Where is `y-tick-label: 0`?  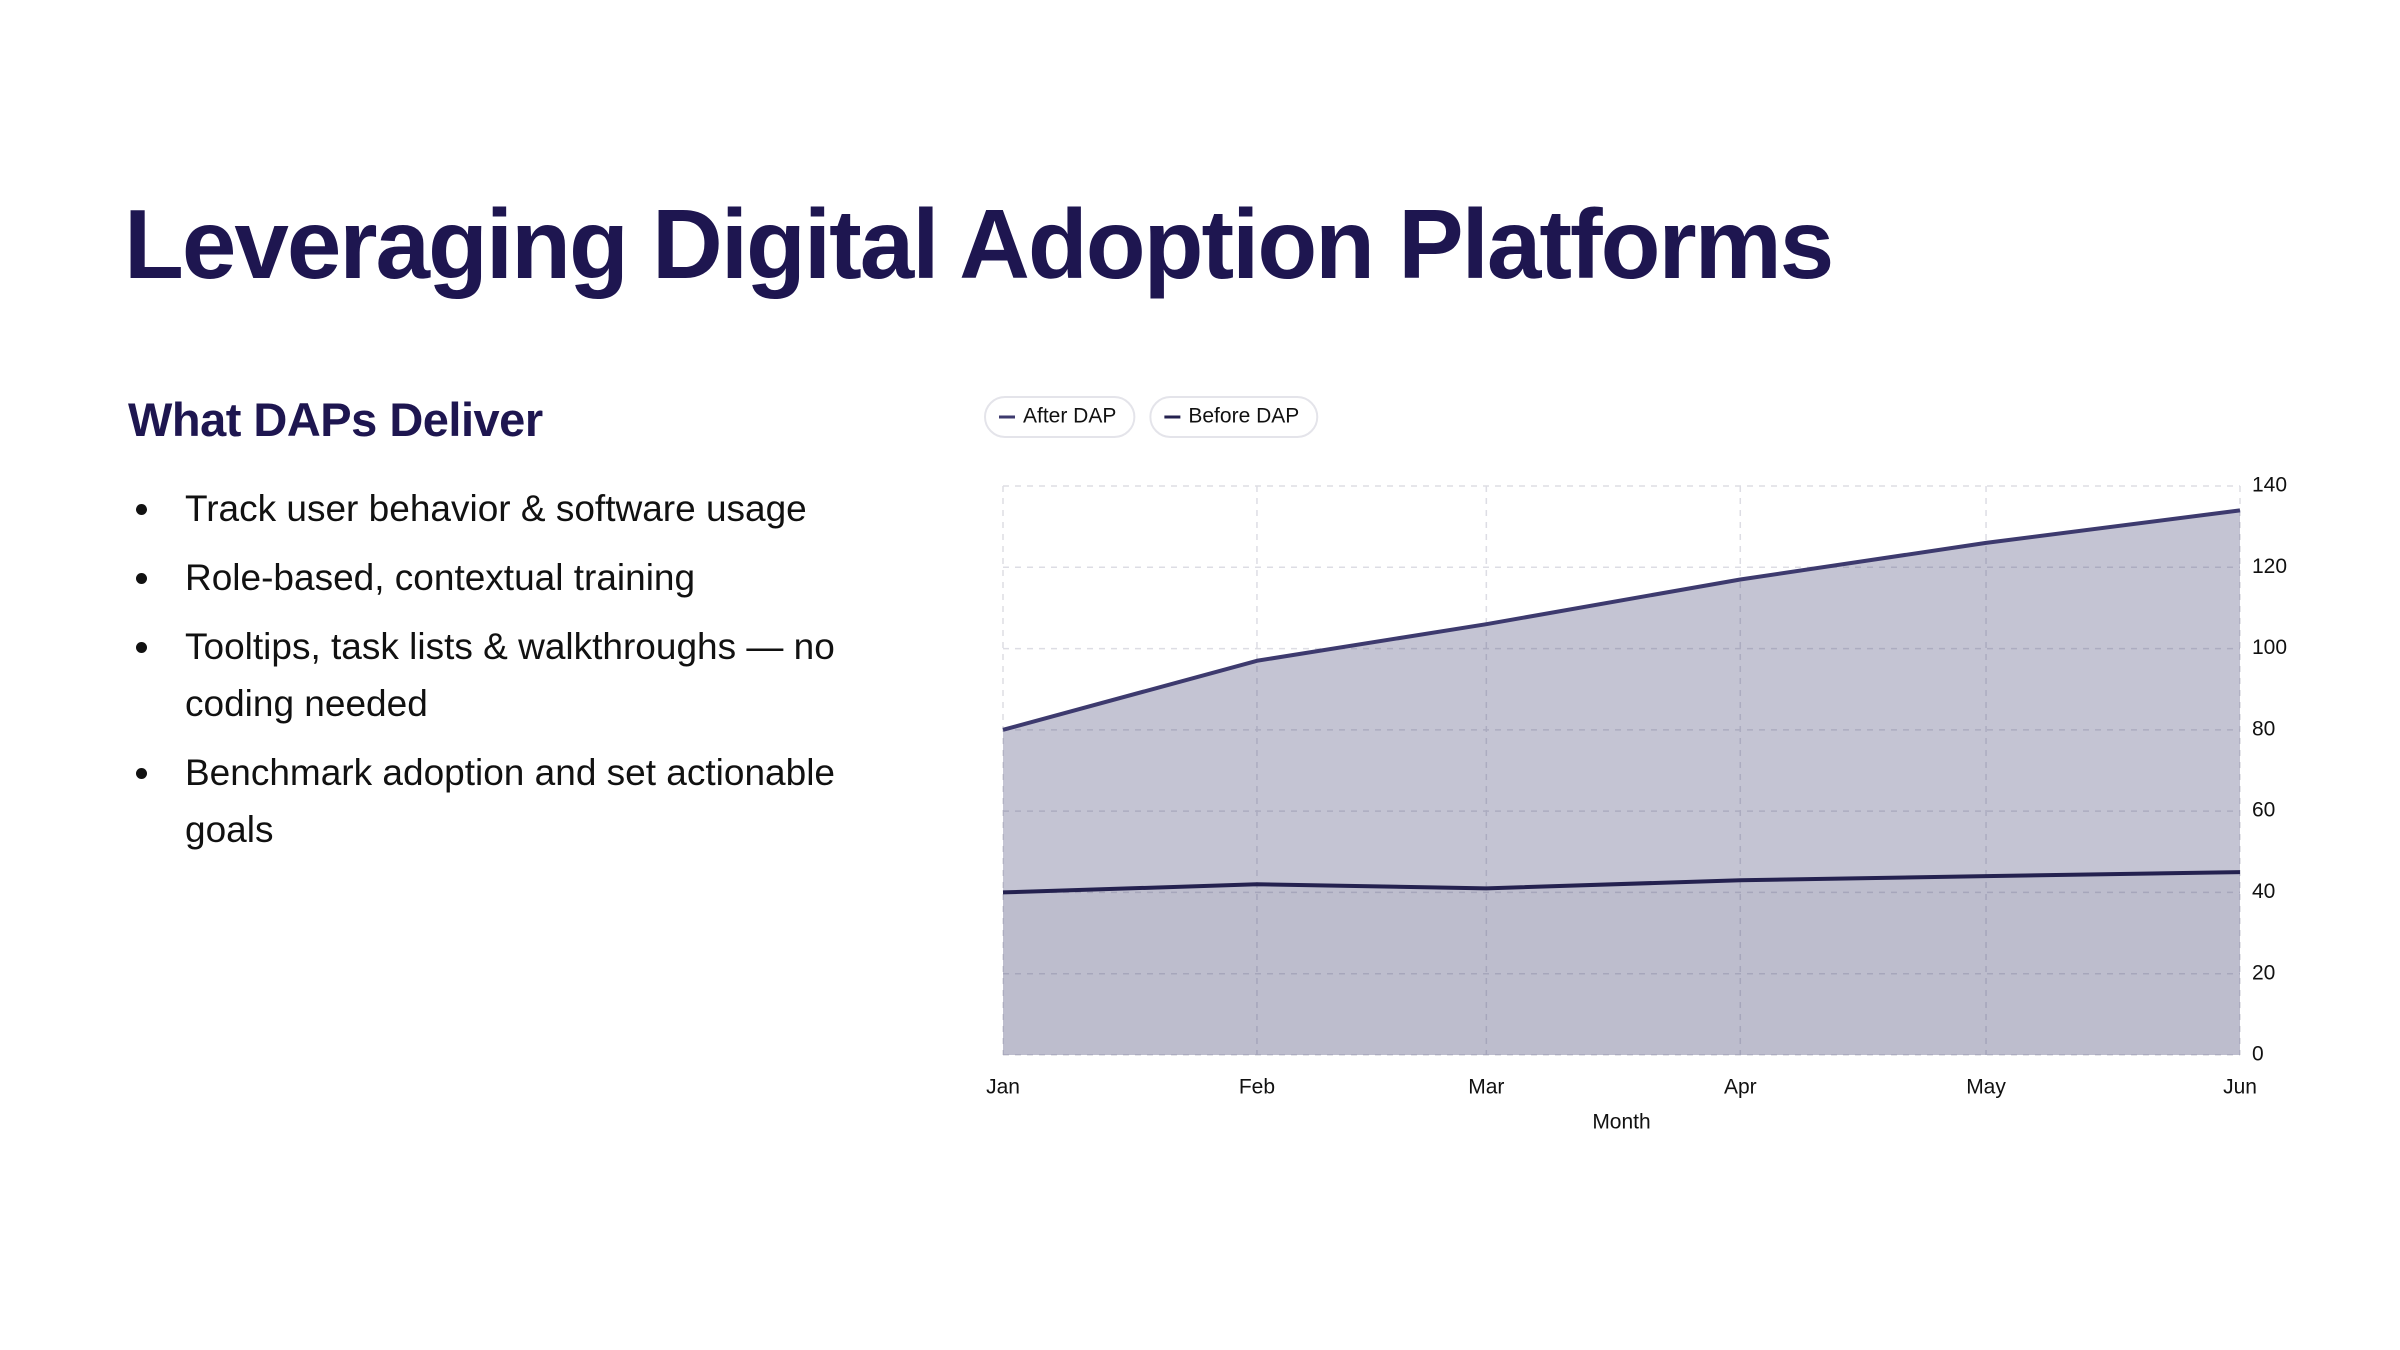
y-tick-label: 0 is located at coordinates (2258, 1054).